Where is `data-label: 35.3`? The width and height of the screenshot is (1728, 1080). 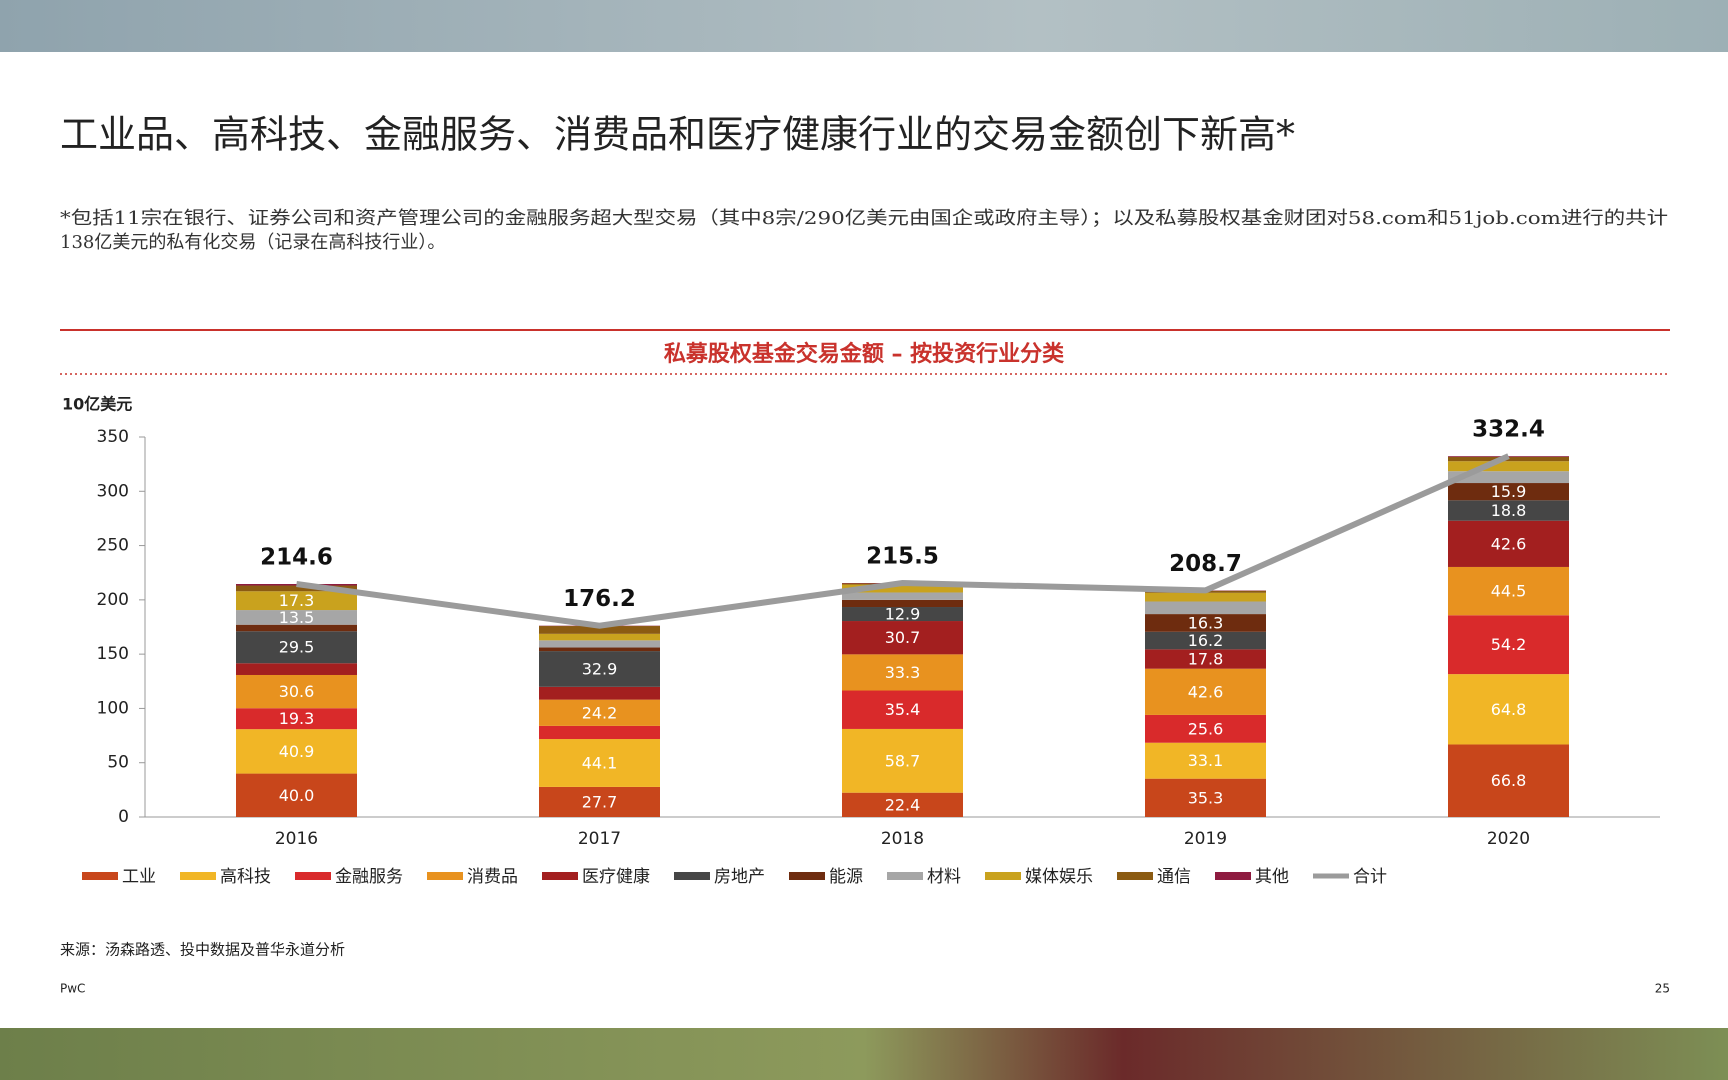 data-label: 35.3 is located at coordinates (1206, 797).